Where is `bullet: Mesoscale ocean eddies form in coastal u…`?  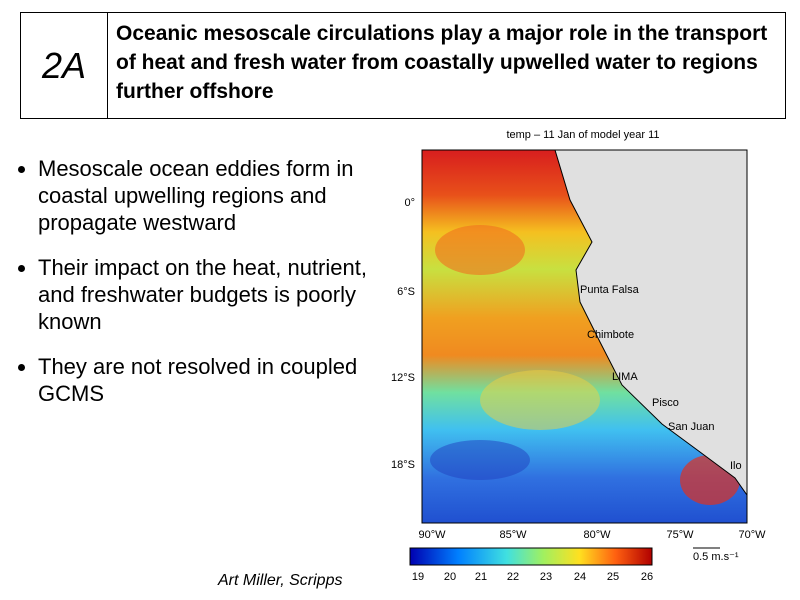
bullet: Mesoscale ocean eddies form in coastal u… is located at coordinates (203, 195).